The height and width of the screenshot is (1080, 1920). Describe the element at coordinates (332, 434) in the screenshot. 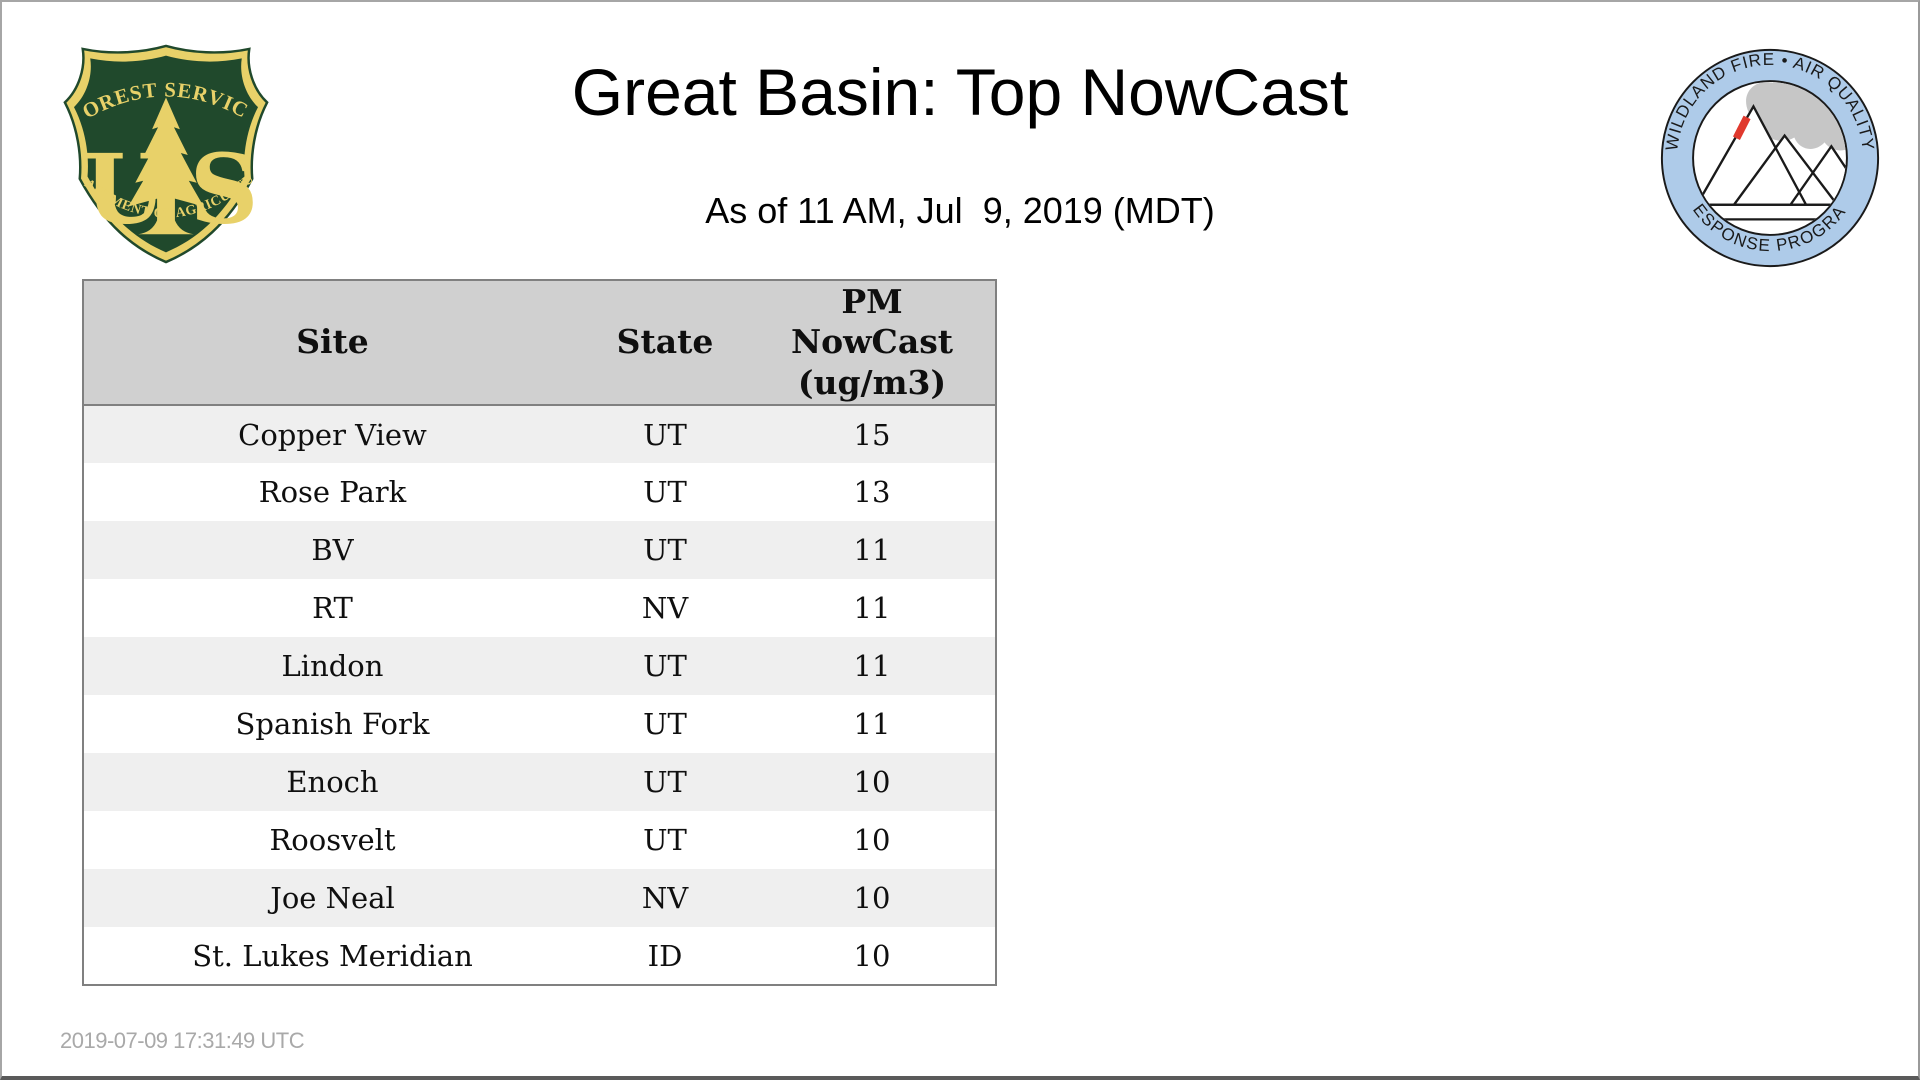

I see `site-cell: Copper View` at that location.